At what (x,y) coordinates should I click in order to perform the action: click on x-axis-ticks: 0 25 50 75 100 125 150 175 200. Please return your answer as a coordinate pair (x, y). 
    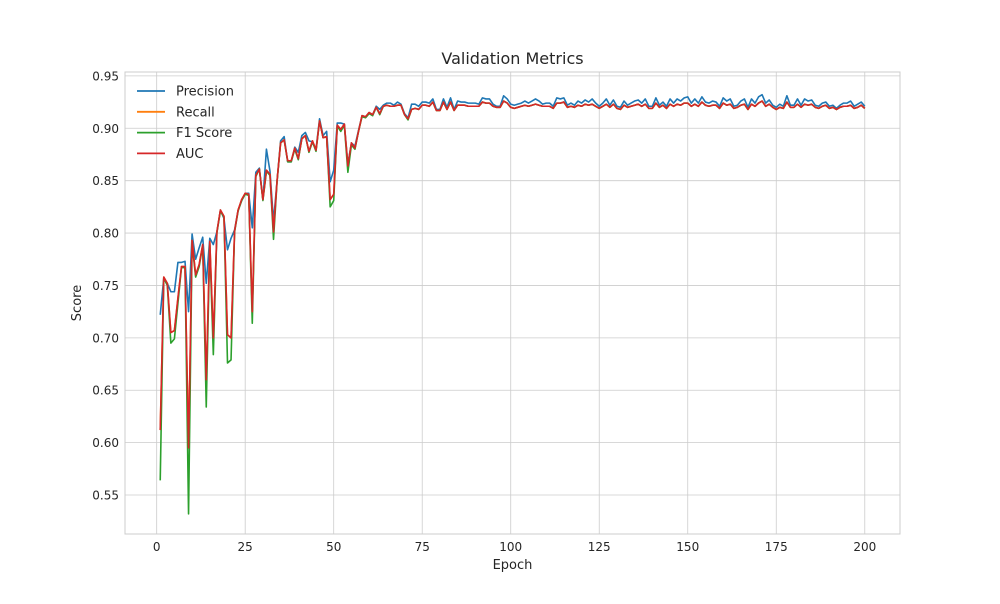
    Looking at the image, I should click on (514, 547).